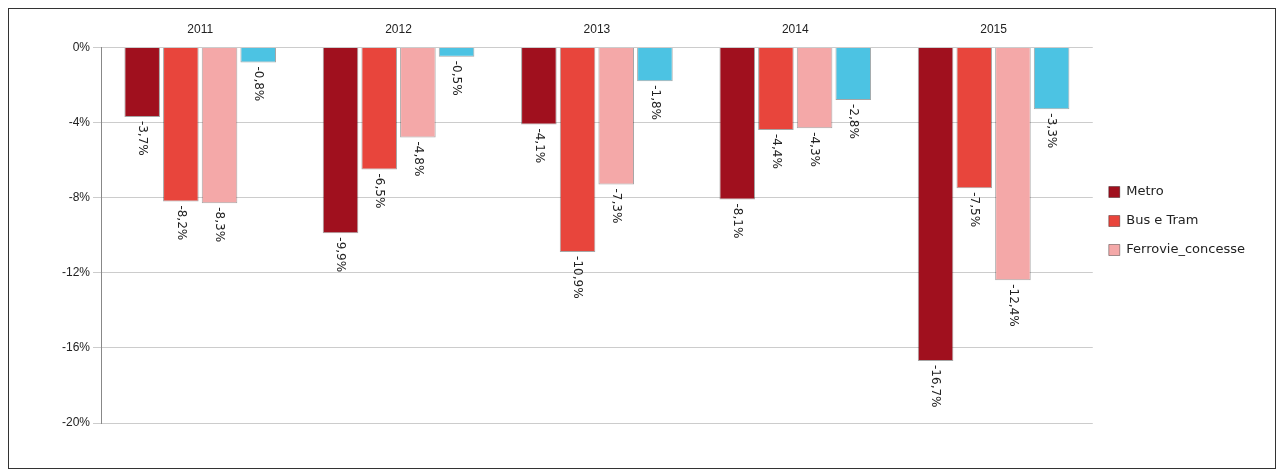  Describe the element at coordinates (81, 46) in the screenshot. I see `y-tick-label: 0%` at that location.